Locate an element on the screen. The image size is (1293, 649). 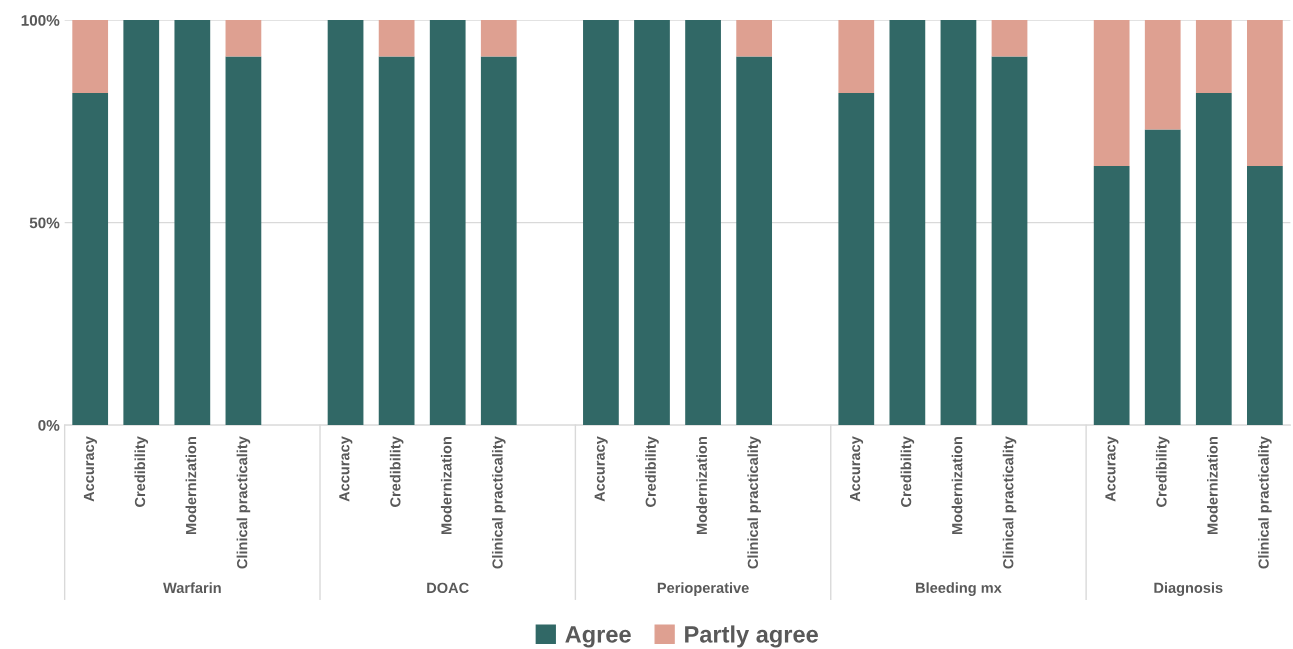
legend-label: Partly agree is located at coordinates (751, 636).